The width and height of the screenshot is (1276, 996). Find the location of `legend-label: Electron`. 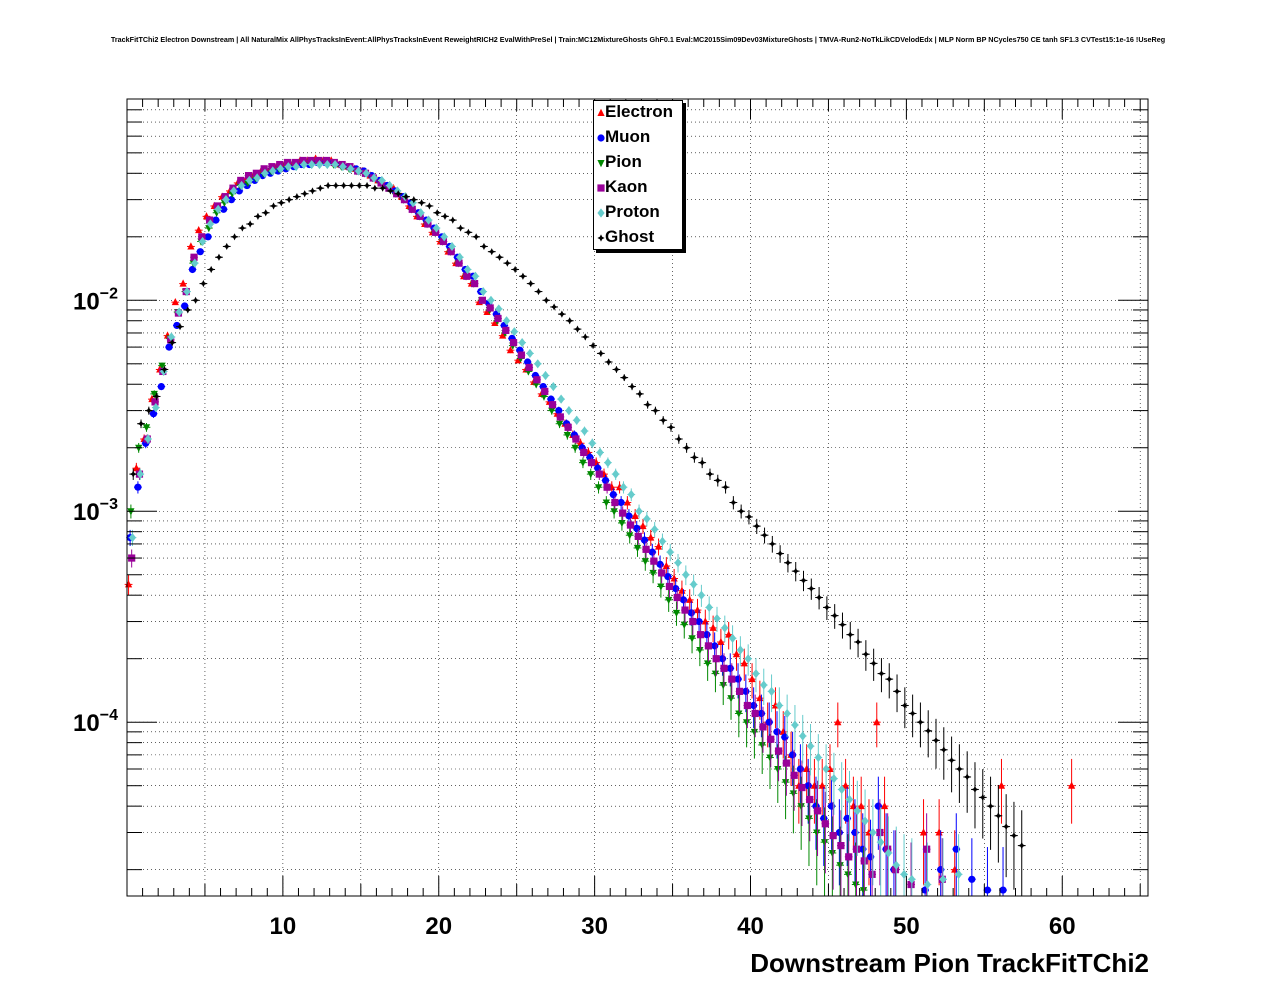

legend-label: Electron is located at coordinates (639, 111).